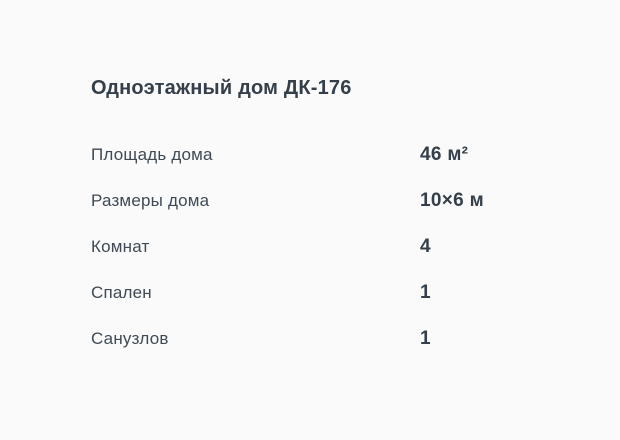  I want to click on spec-label-bathrooms: Санузлов, so click(130, 338).